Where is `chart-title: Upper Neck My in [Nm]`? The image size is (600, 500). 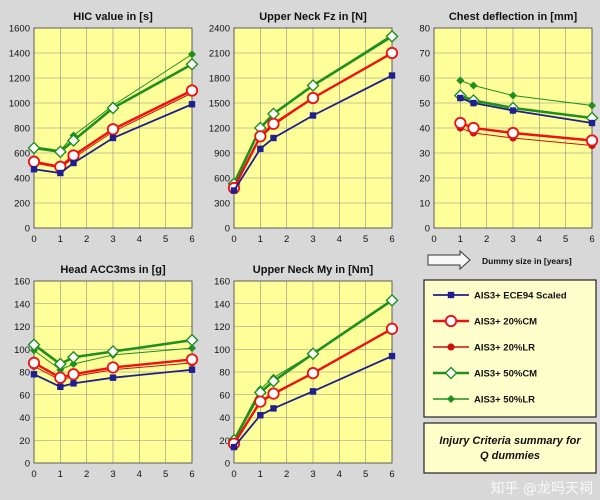
chart-title: Upper Neck My in [Nm] is located at coordinates (313, 270).